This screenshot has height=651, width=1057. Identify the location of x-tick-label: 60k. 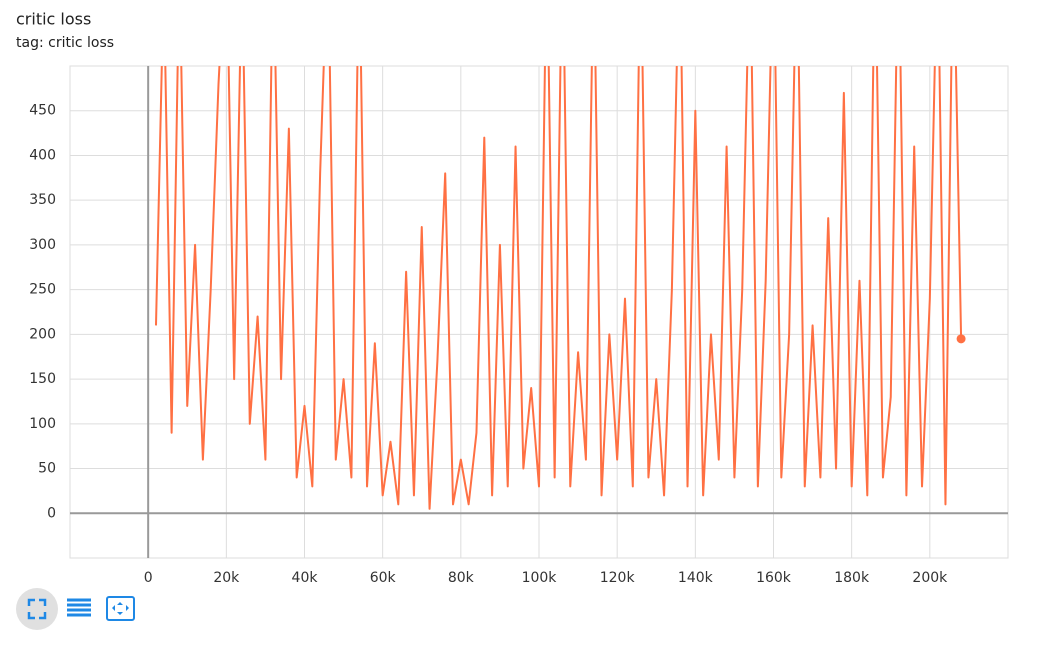
(383, 578).